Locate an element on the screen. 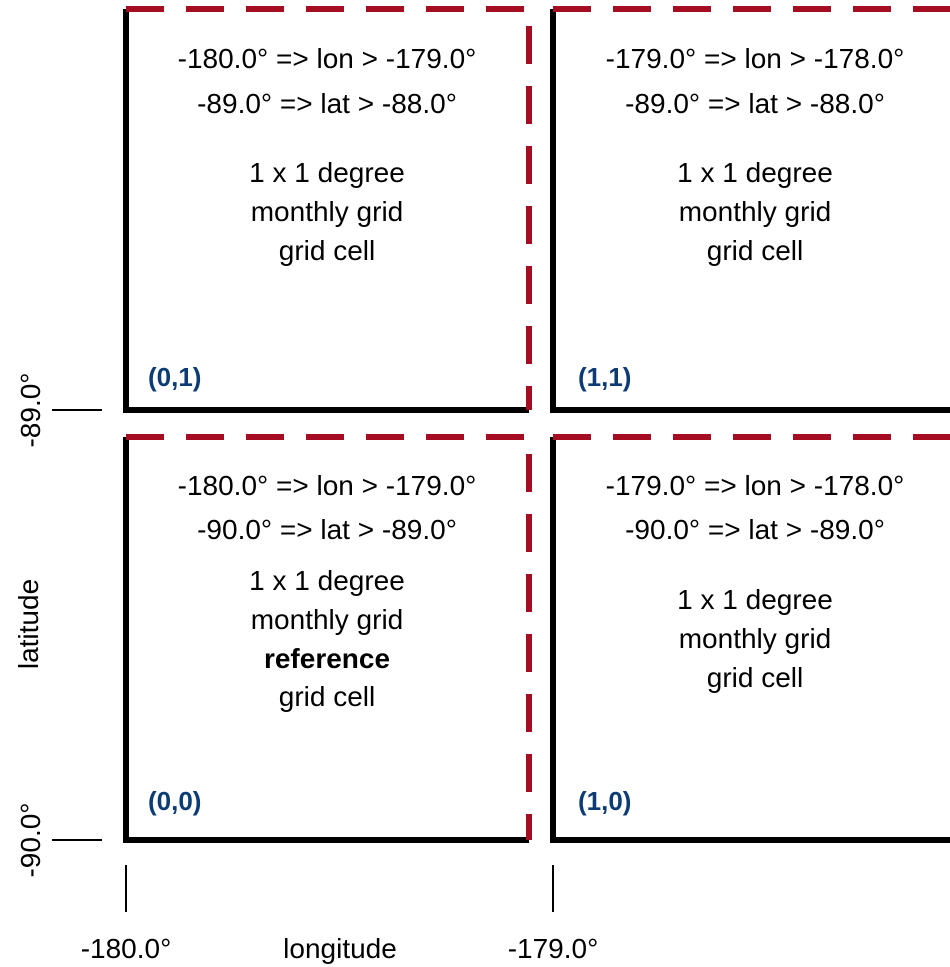  y-tick-label: -89.0° is located at coordinates (30, 409).